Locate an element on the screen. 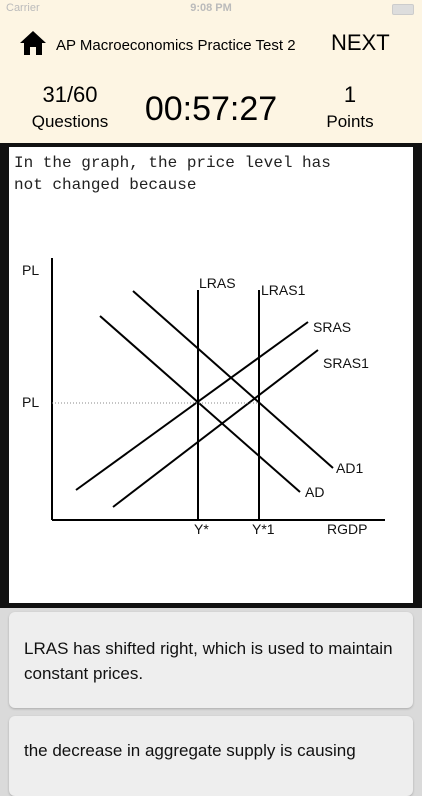 This screenshot has width=422, height=796. home-icon is located at coordinates (33, 43).